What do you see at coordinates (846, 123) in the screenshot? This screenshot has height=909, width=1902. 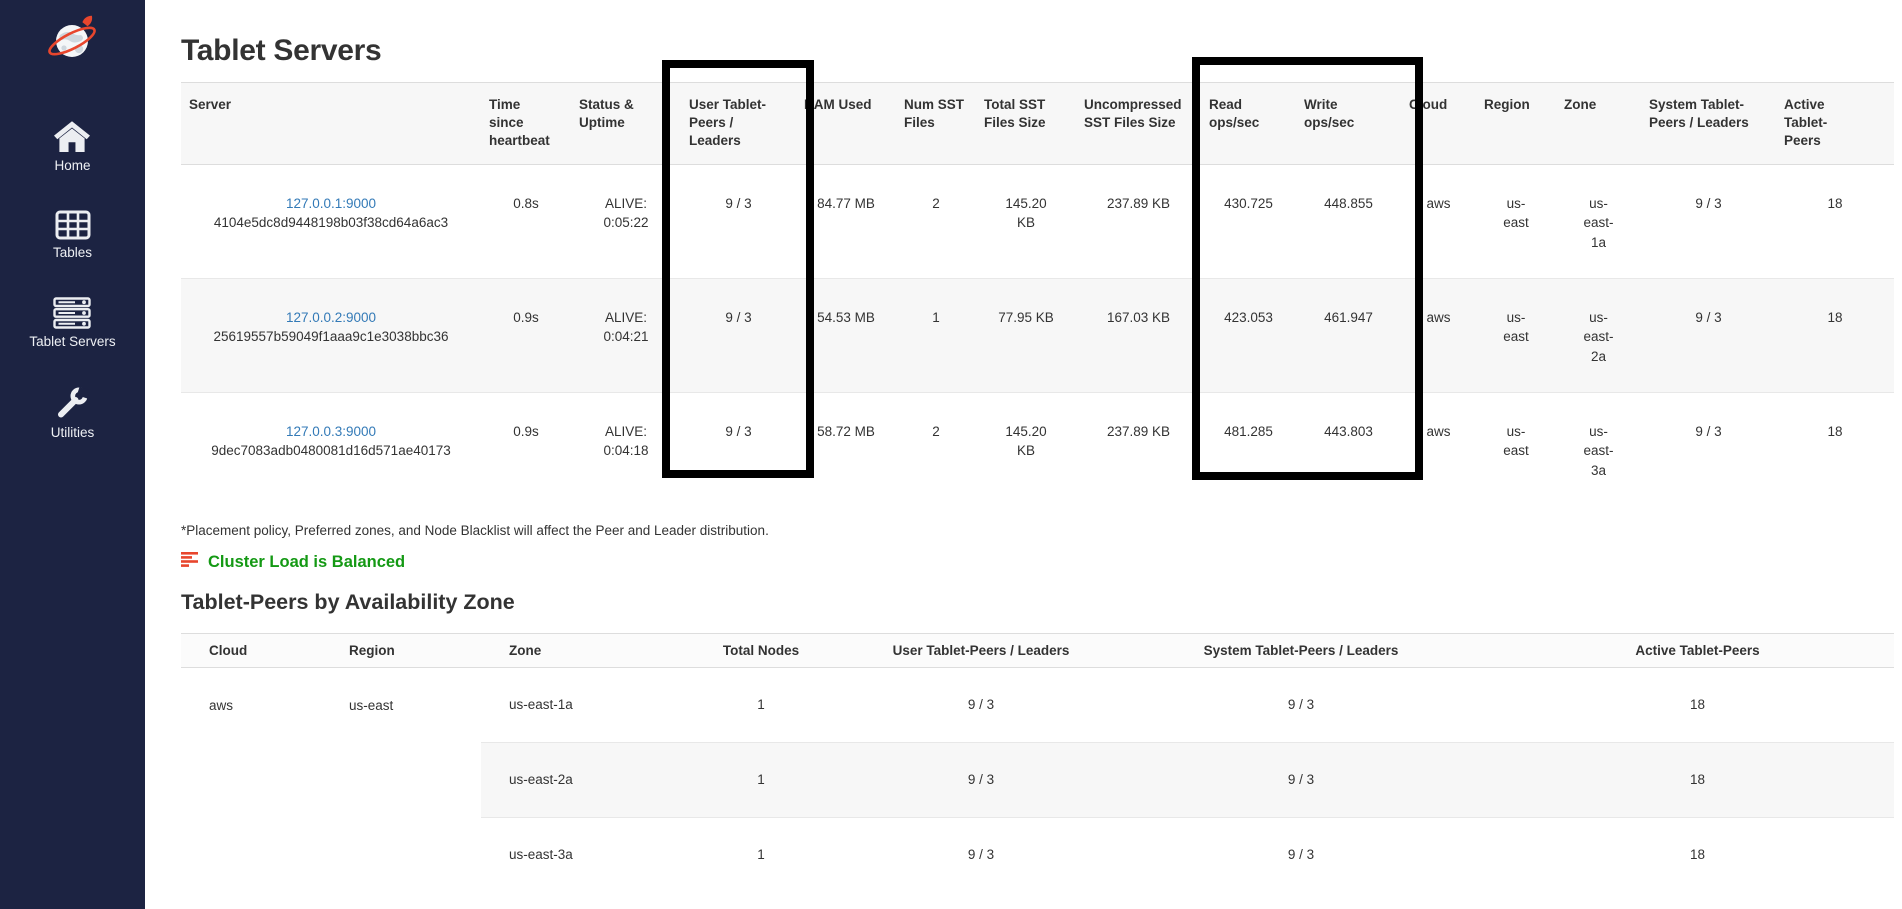 I see `col-header-ram-used: RAM Used` at bounding box center [846, 123].